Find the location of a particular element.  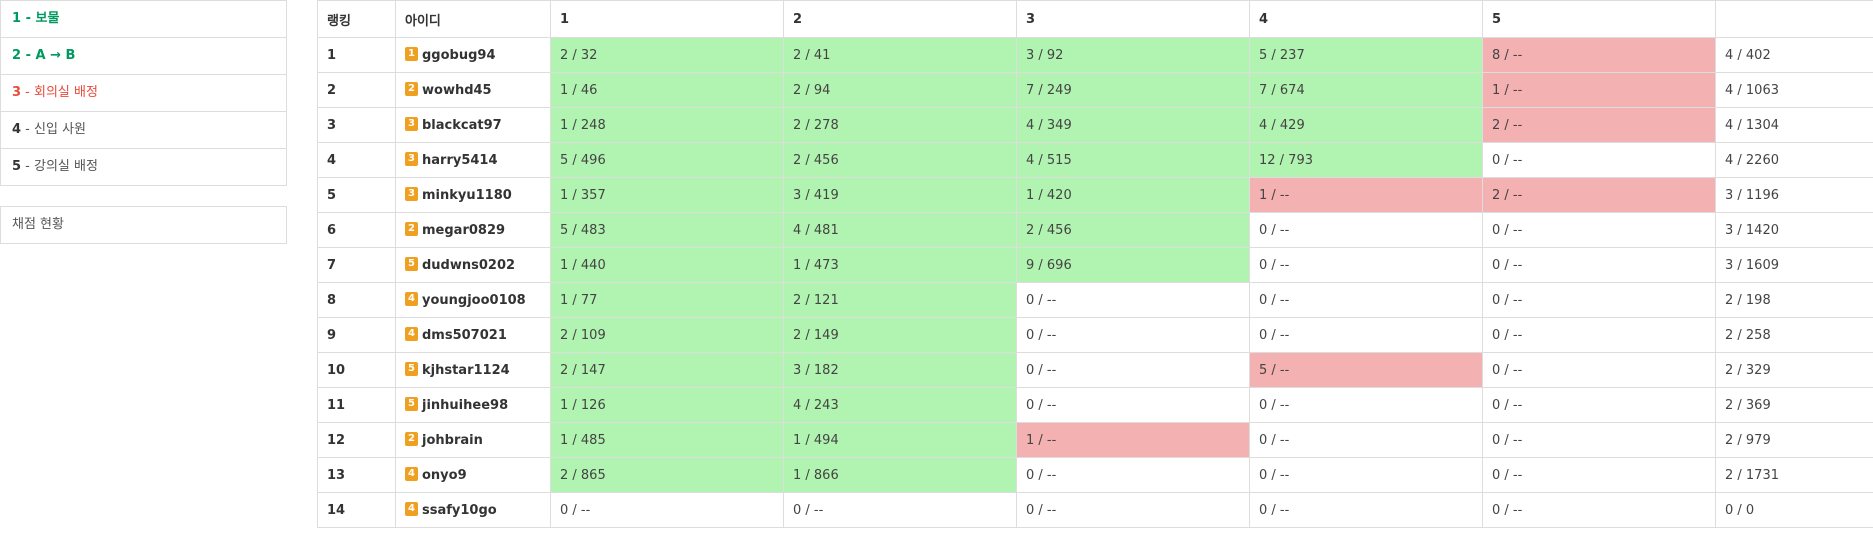

tier-badge-icon: 5 is located at coordinates (411, 404).